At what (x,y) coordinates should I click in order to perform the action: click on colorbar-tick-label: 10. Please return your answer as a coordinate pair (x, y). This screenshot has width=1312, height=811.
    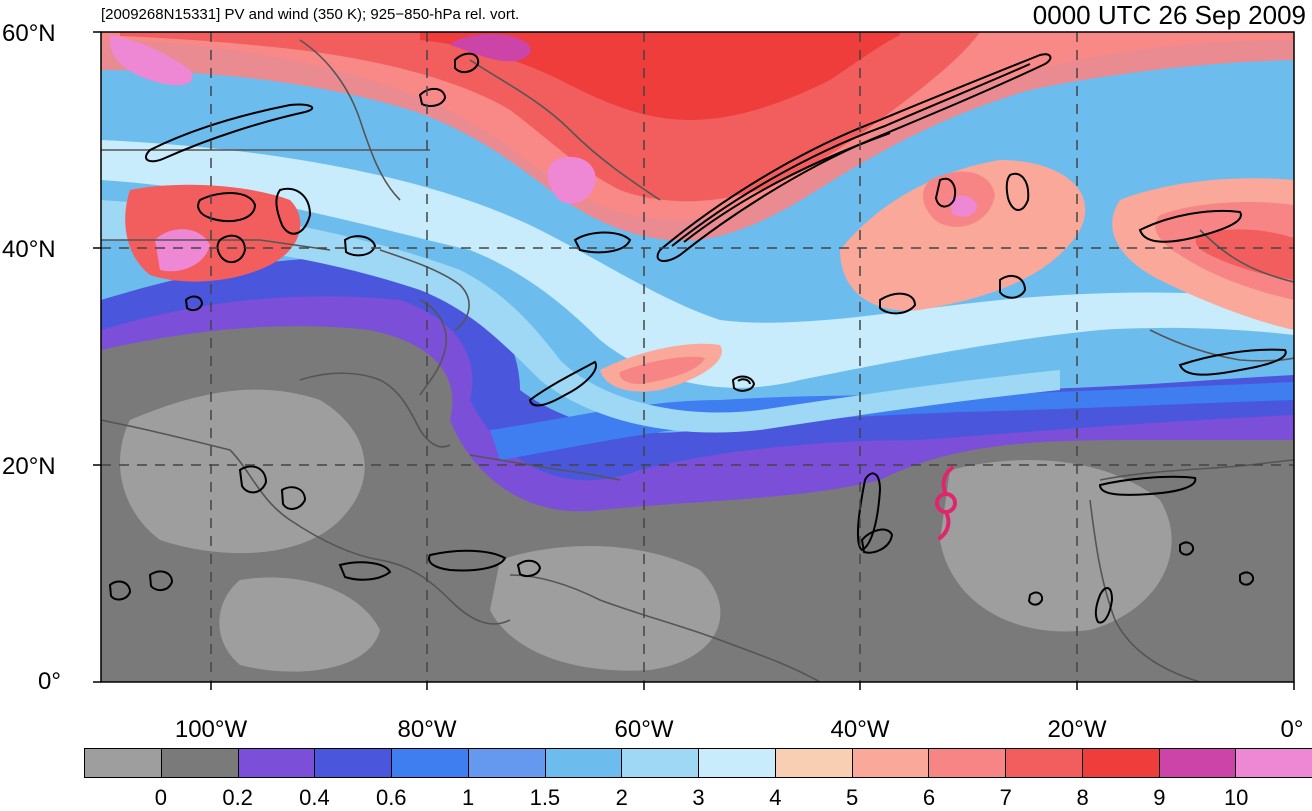
    Looking at the image, I should click on (1236, 797).